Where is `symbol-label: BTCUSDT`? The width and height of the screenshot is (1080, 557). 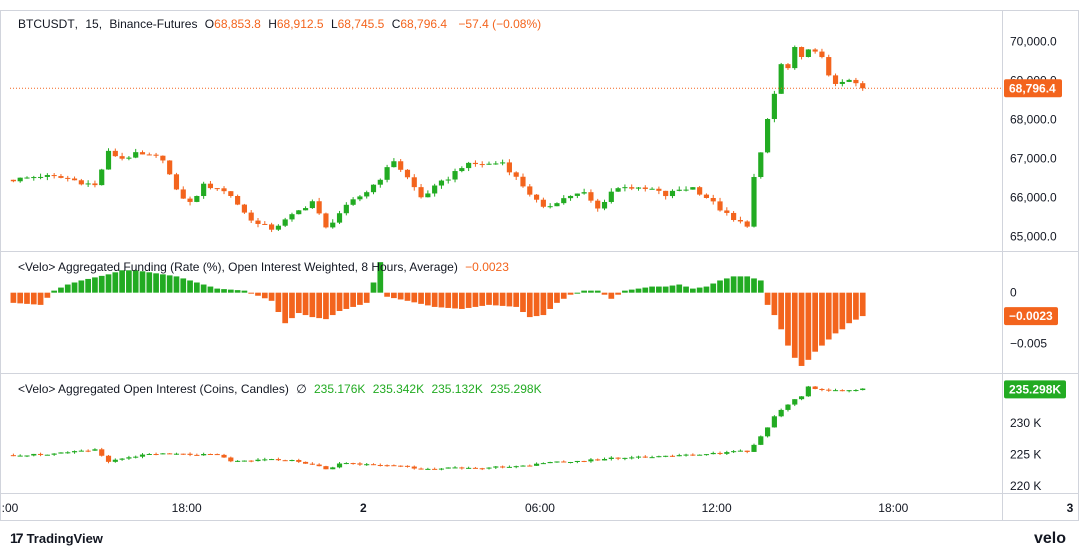 symbol-label: BTCUSDT is located at coordinates (46, 24).